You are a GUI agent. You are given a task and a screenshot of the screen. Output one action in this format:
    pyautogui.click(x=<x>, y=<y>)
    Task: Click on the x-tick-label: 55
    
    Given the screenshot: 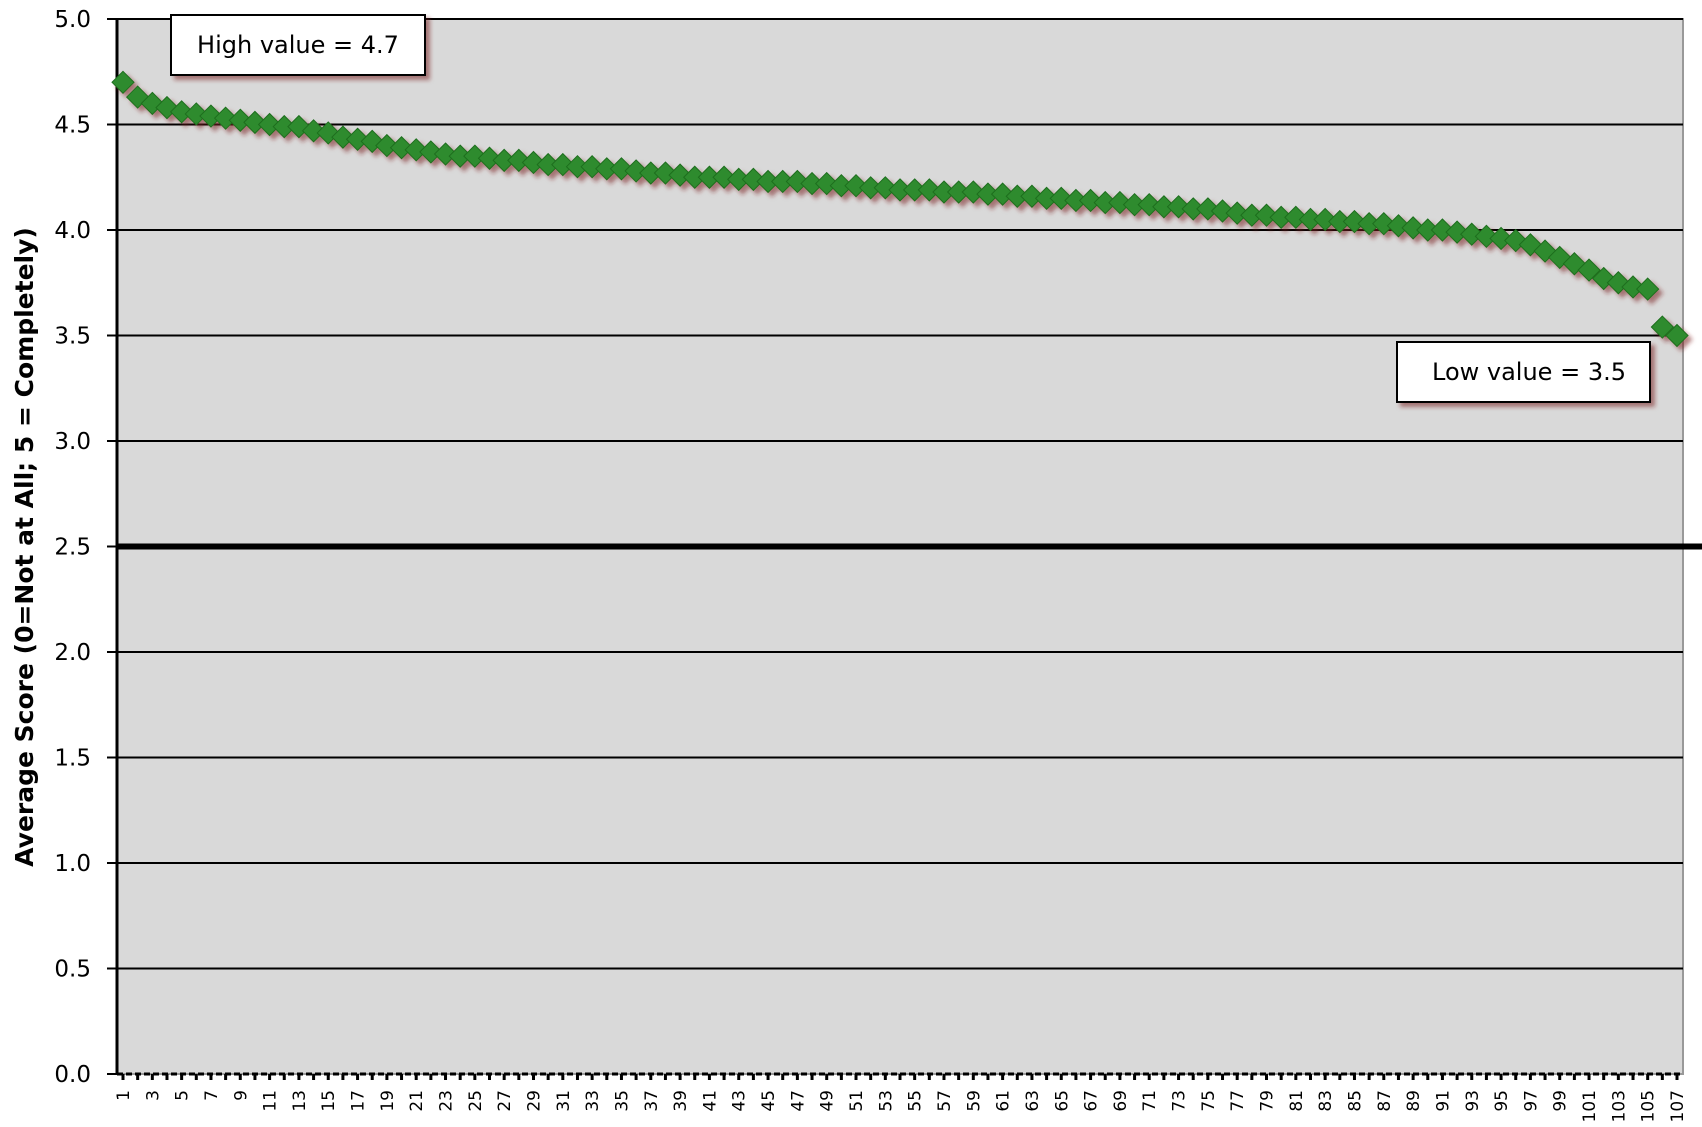 What is the action you would take?
    pyautogui.click(x=916, y=1101)
    